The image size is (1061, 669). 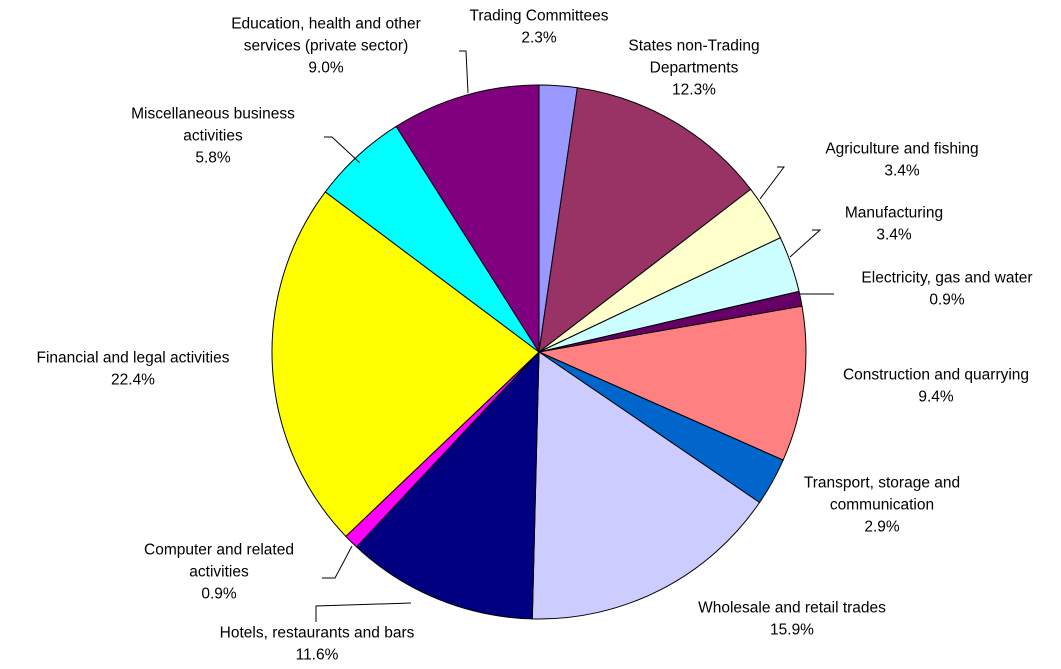 I want to click on slice-percent-hotels-restaurants-and-bars: 11.6%, so click(x=317, y=655).